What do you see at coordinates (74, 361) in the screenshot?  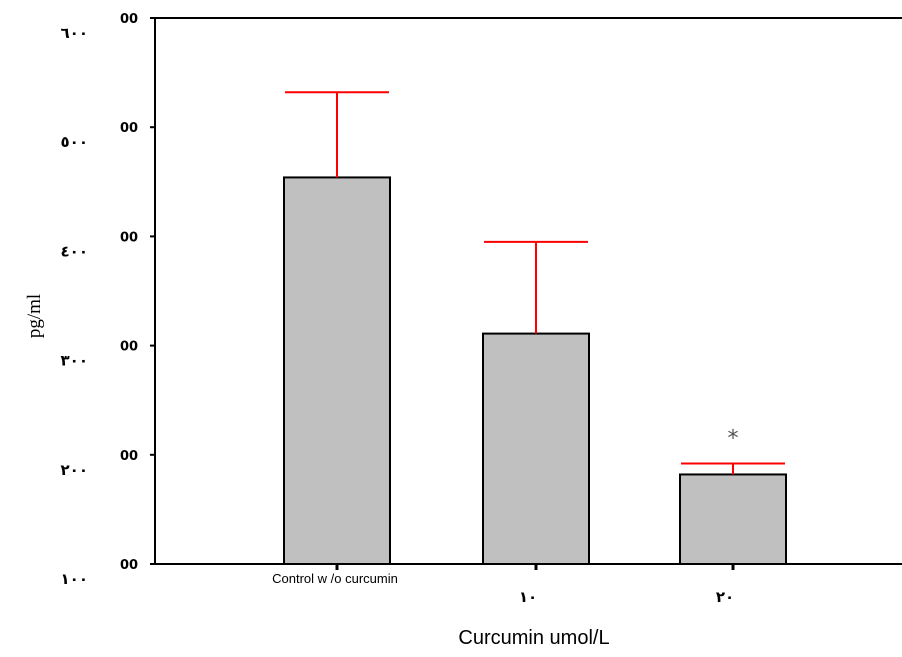 I see `y-tick-label: ٣٠٠` at bounding box center [74, 361].